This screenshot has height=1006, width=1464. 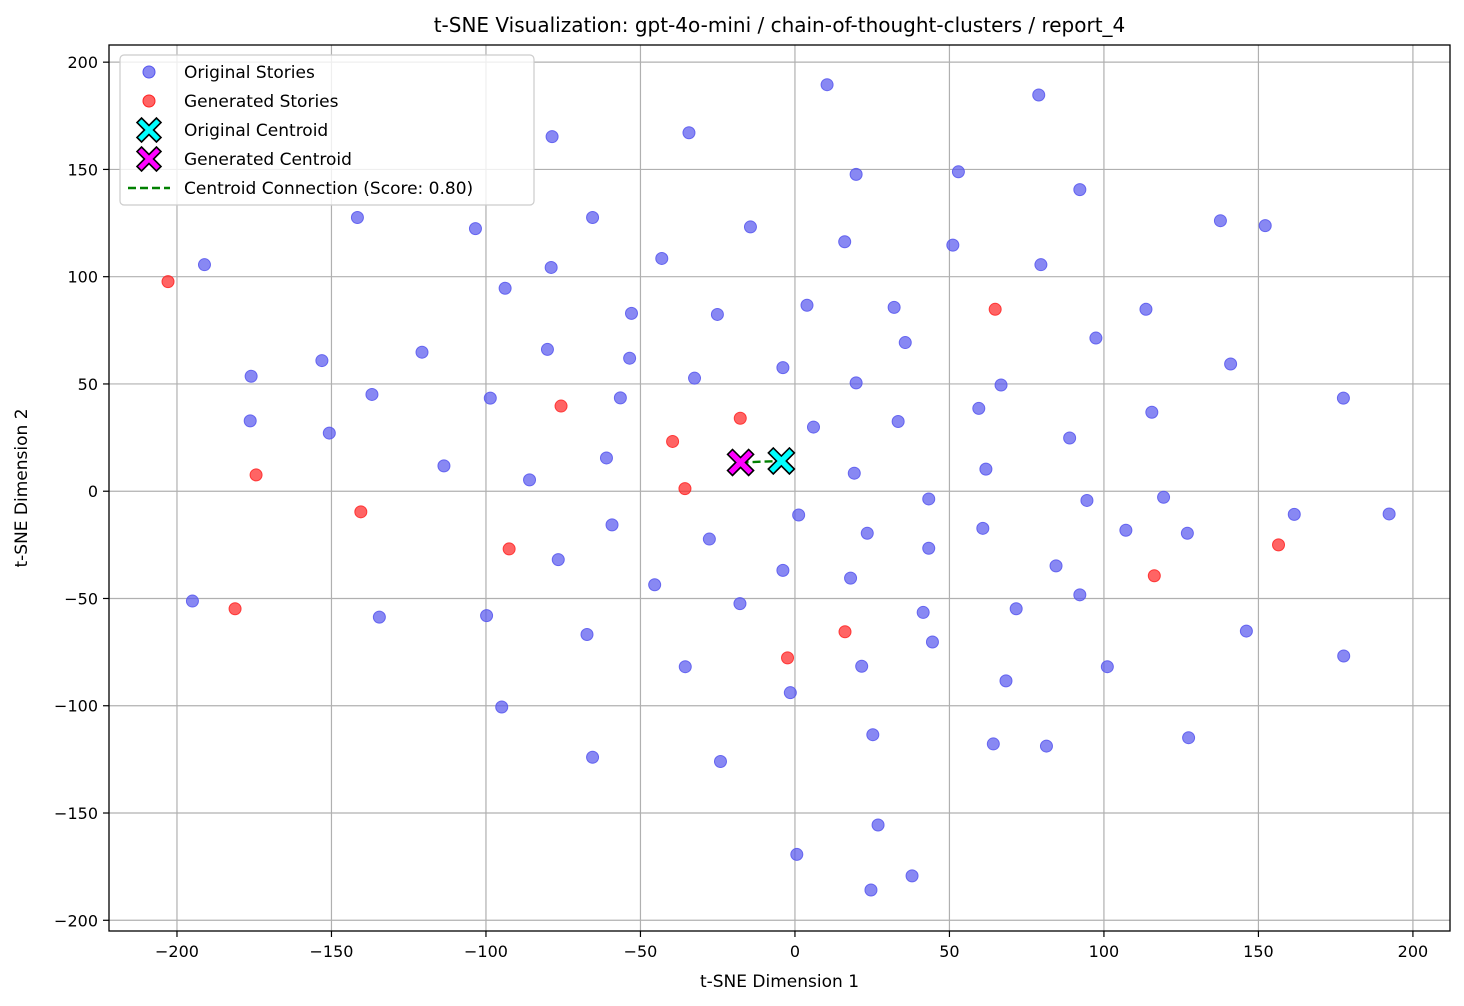 What do you see at coordinates (149, 159) in the screenshot?
I see `legend-marker-generated-centroid` at bounding box center [149, 159].